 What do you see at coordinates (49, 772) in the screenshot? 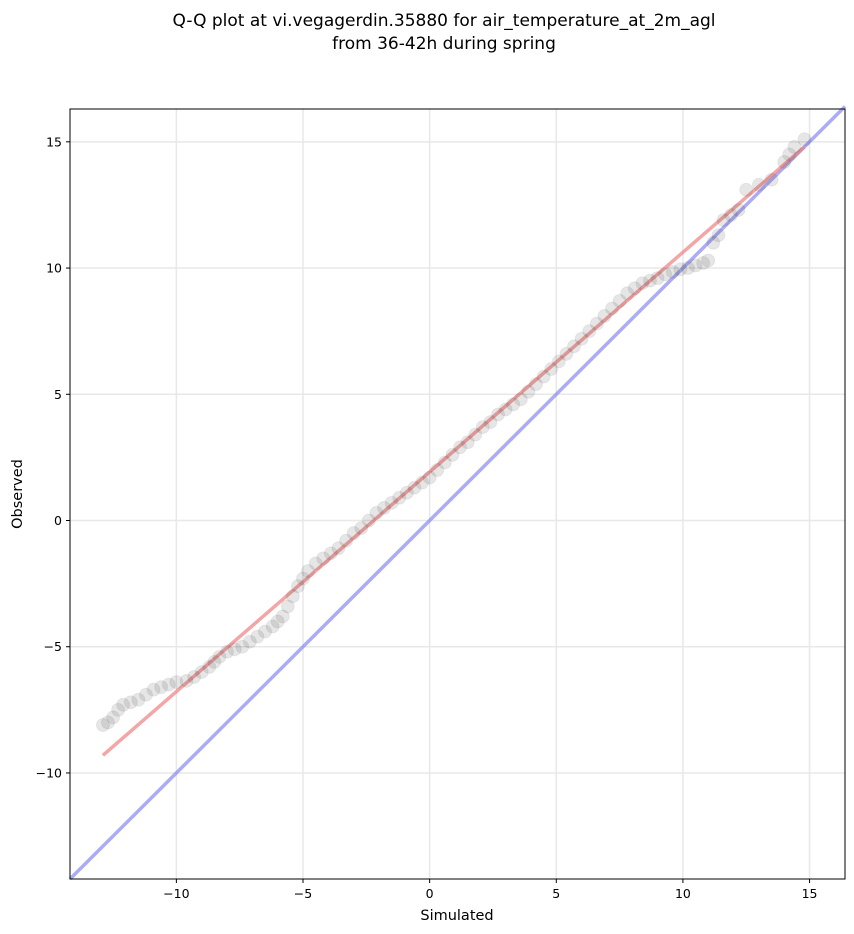
I see `y-tick-label: −10` at bounding box center [49, 772].